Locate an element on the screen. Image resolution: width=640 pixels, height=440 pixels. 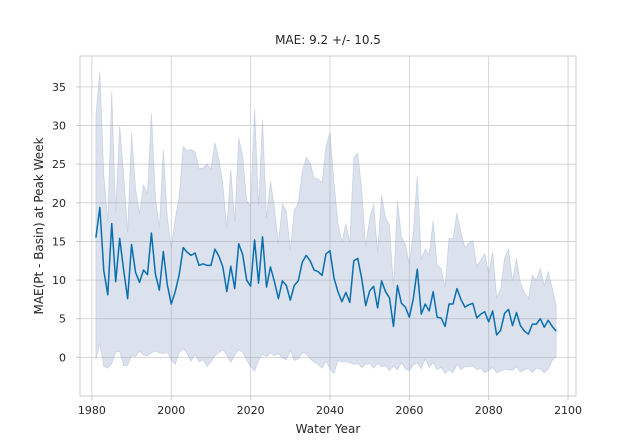
y-axis: 0 5 10 15 20 25 30 35 is located at coordinates (66, 222).